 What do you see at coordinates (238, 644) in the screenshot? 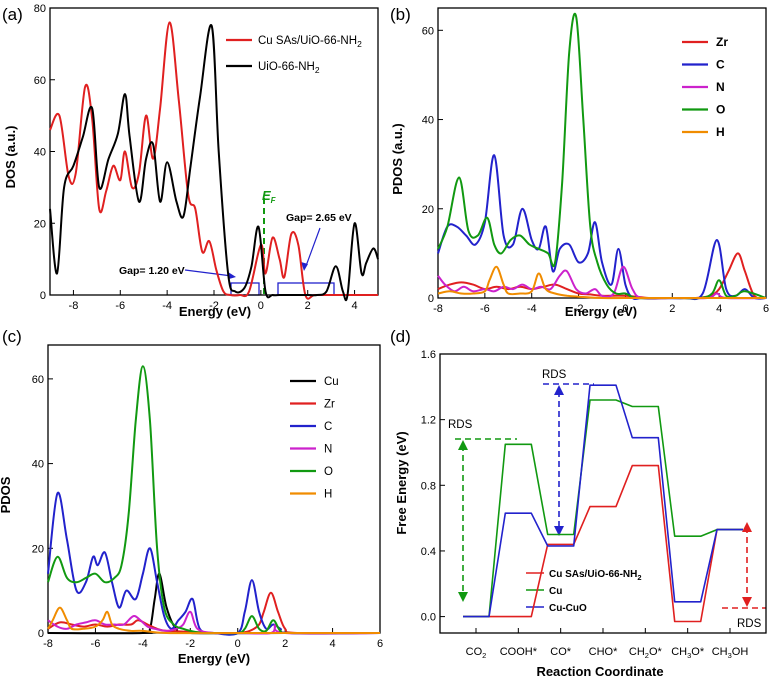
I see `c-x-tick-label: 0` at bounding box center [238, 644].